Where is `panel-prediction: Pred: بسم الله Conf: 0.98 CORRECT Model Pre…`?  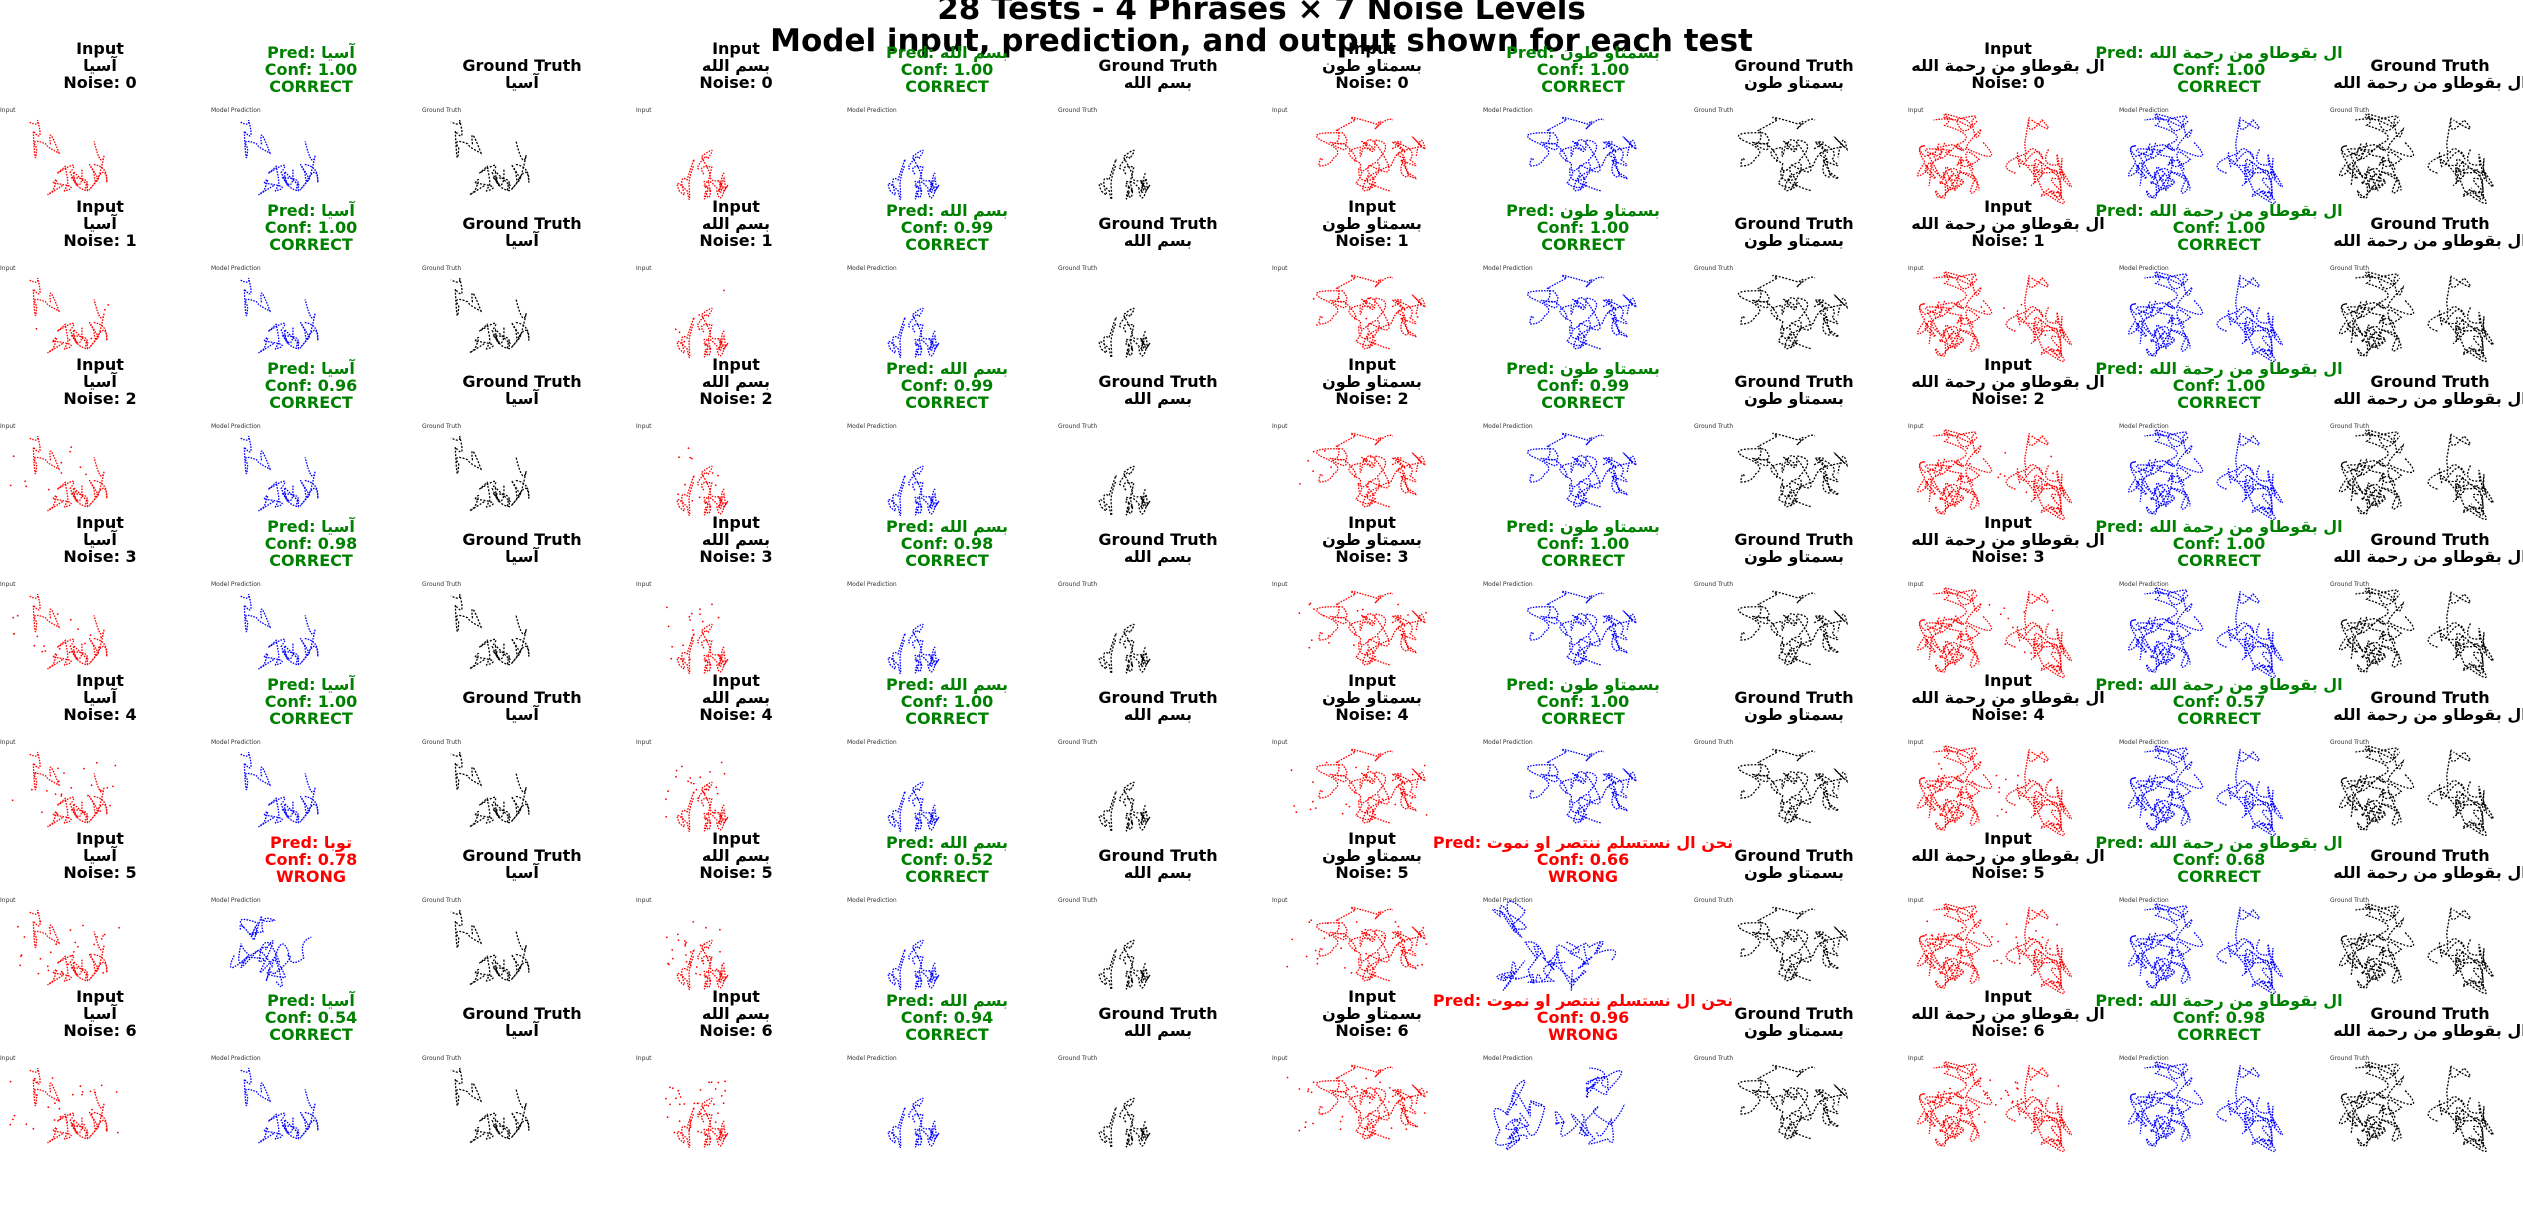
panel-prediction: Pred: بسم الله Conf: 0.98 CORRECT Model Pre… is located at coordinates (947, 594).